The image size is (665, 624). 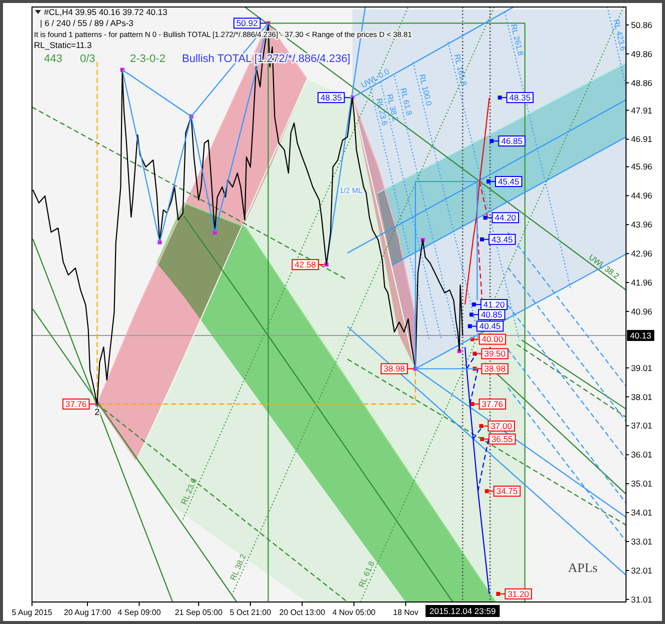 I want to click on annotation: 2-3-0-2, so click(x=148, y=59).